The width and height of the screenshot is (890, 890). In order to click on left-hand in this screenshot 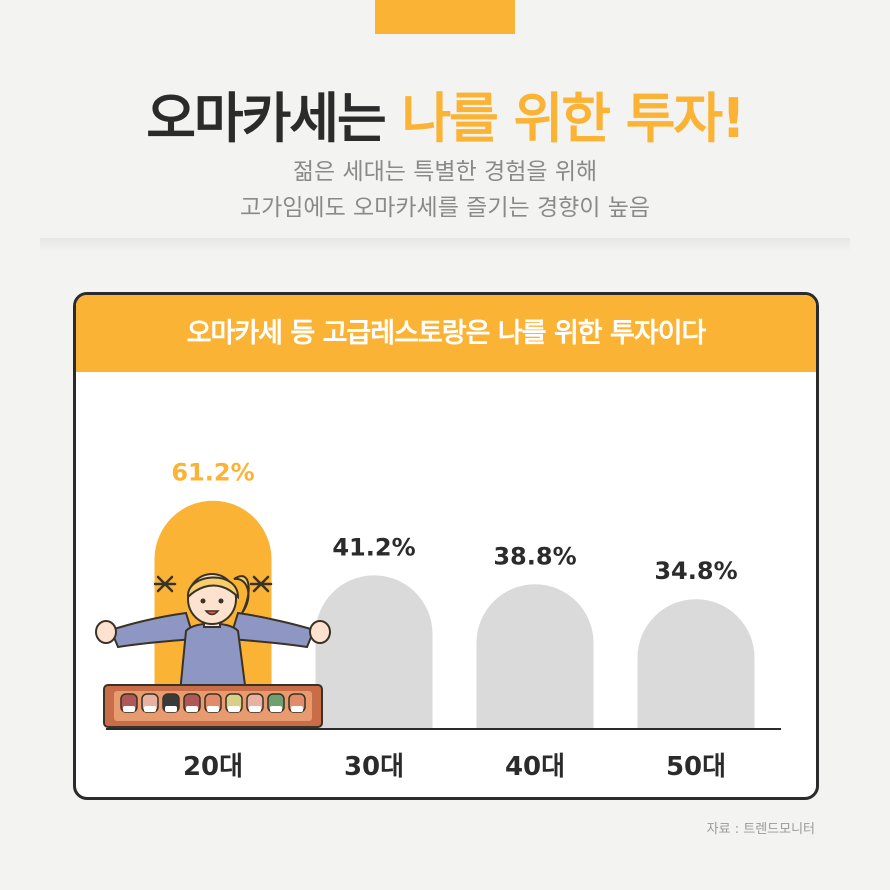, I will do `click(106, 632)`.